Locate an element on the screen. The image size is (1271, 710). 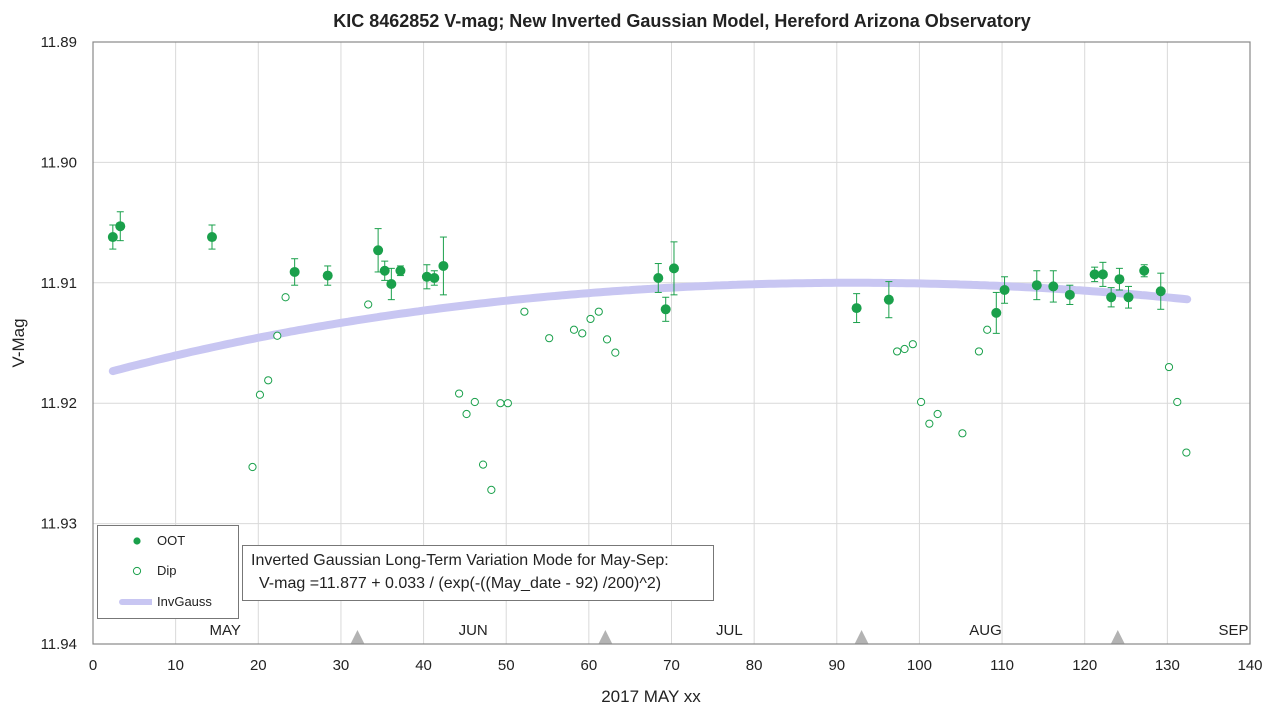
month-label: JUL is located at coordinates (729, 630).